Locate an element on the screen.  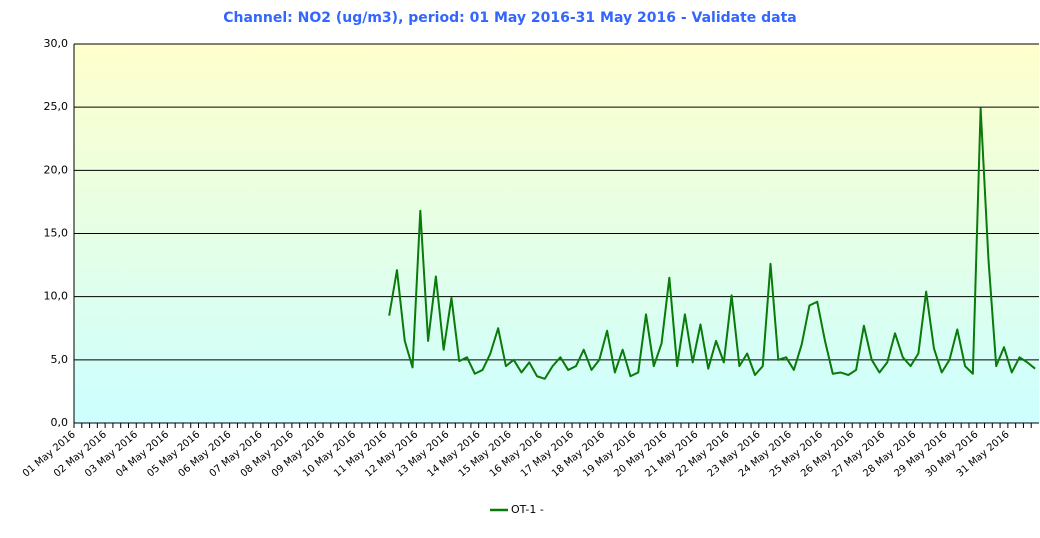
y-tick-label: 20,0 is located at coordinates (56, 169).